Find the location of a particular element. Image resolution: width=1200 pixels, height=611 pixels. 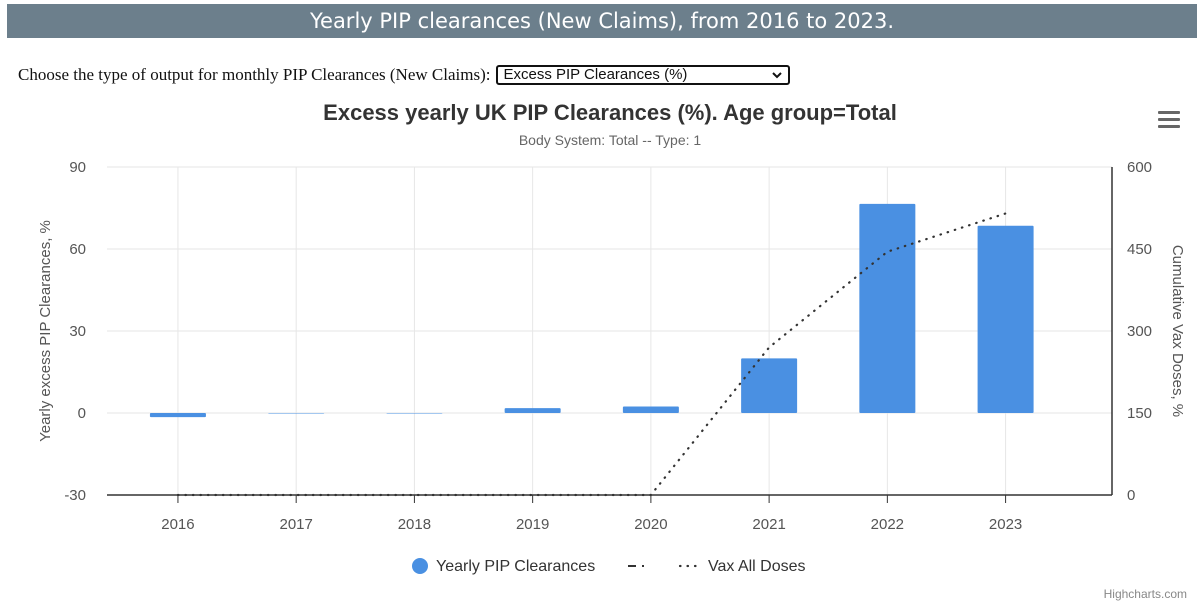

chart-subtitle: Body System: Total -- Type: 1 is located at coordinates (610, 140).